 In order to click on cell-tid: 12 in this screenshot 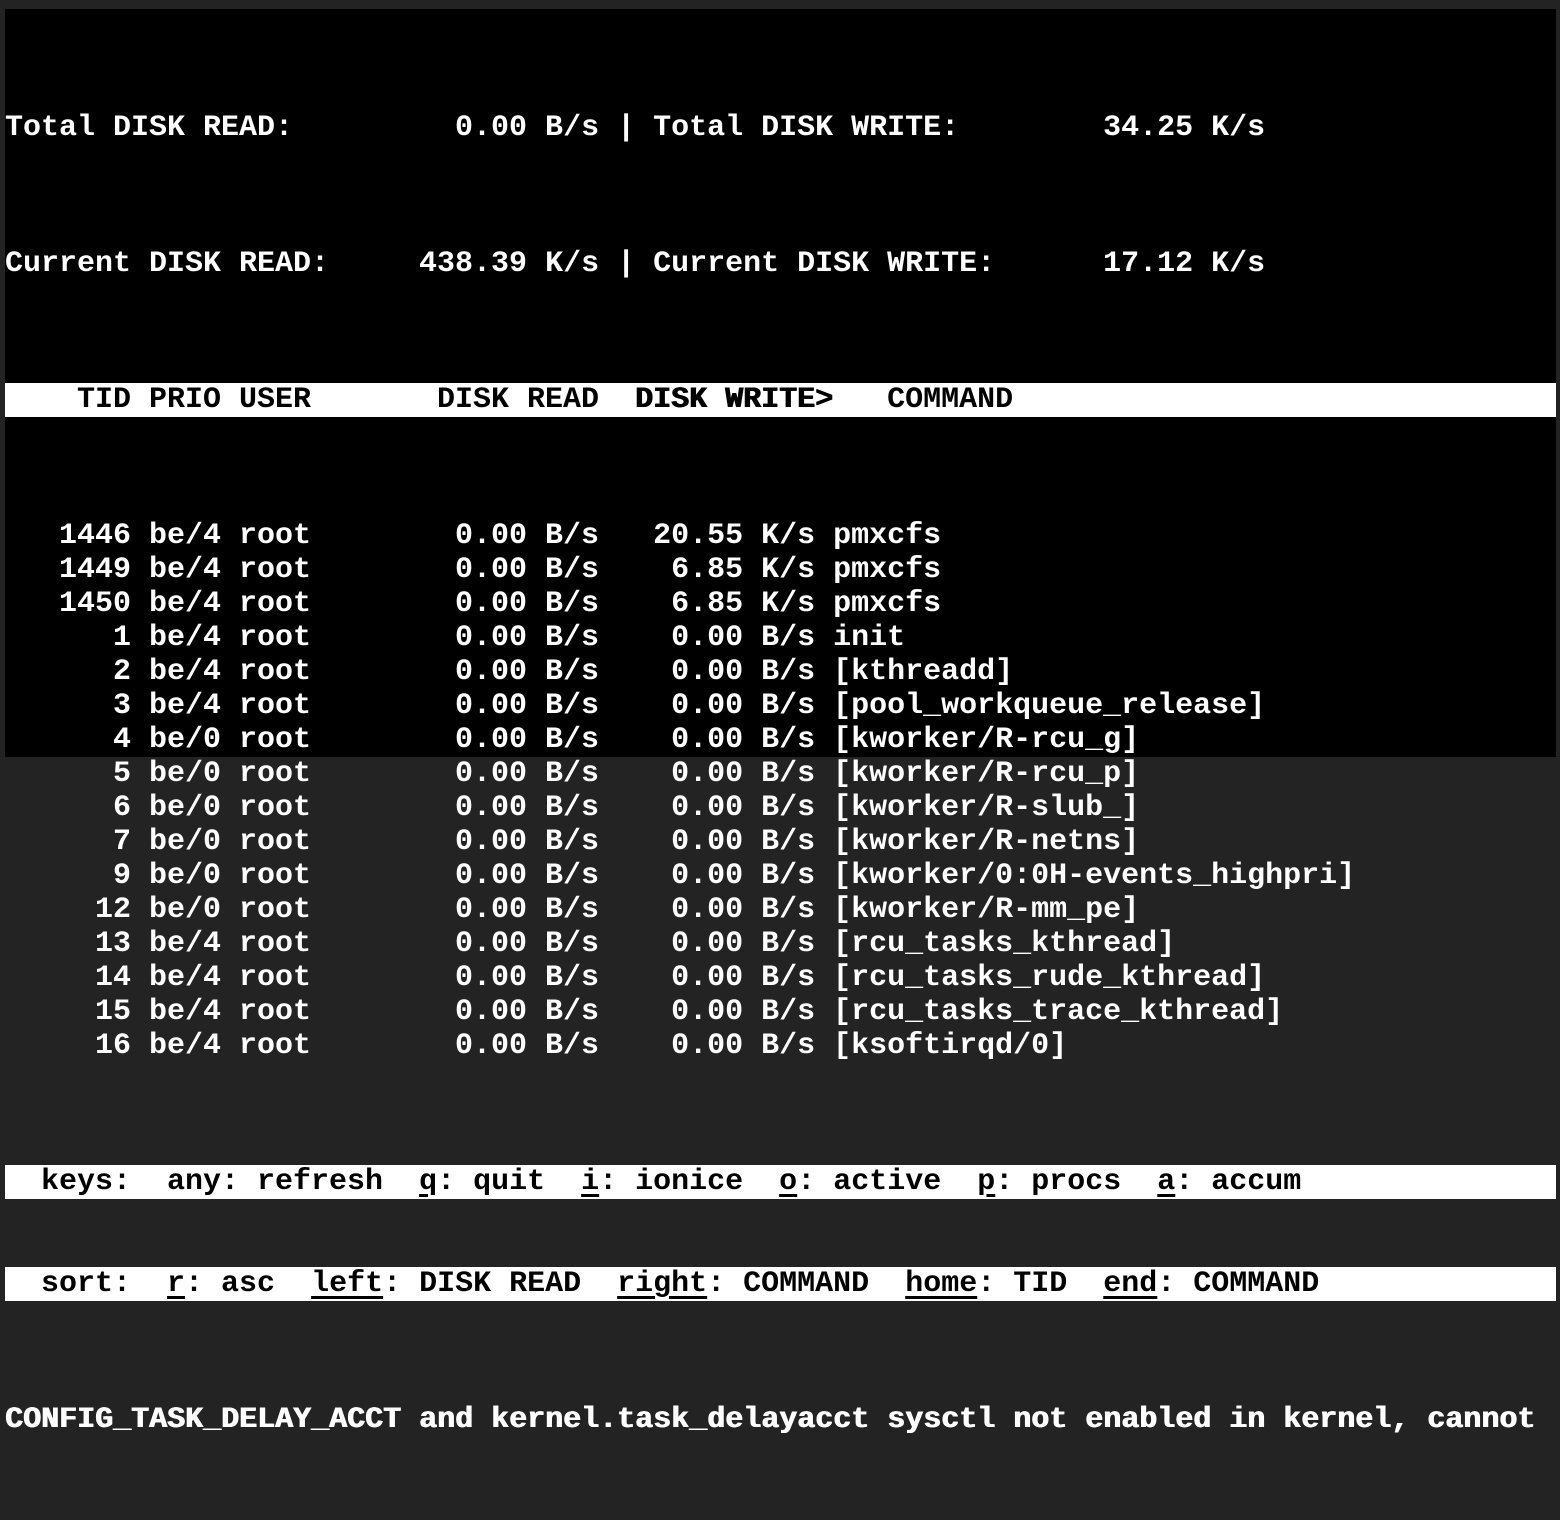, I will do `click(68, 910)`.